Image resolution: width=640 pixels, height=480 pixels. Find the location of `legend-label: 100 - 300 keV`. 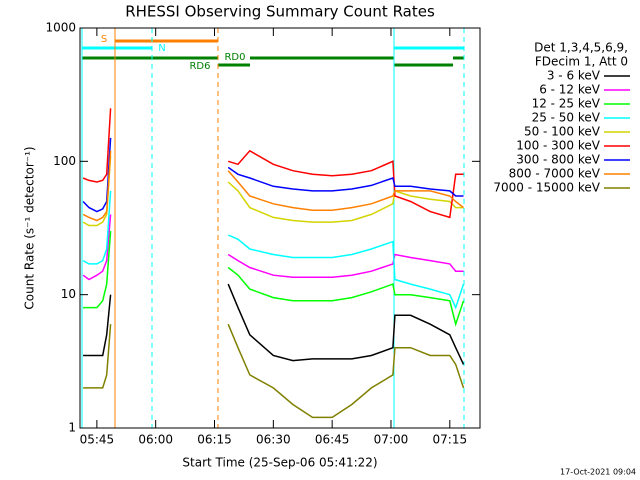

legend-label: 100 - 300 keV is located at coordinates (558, 146).